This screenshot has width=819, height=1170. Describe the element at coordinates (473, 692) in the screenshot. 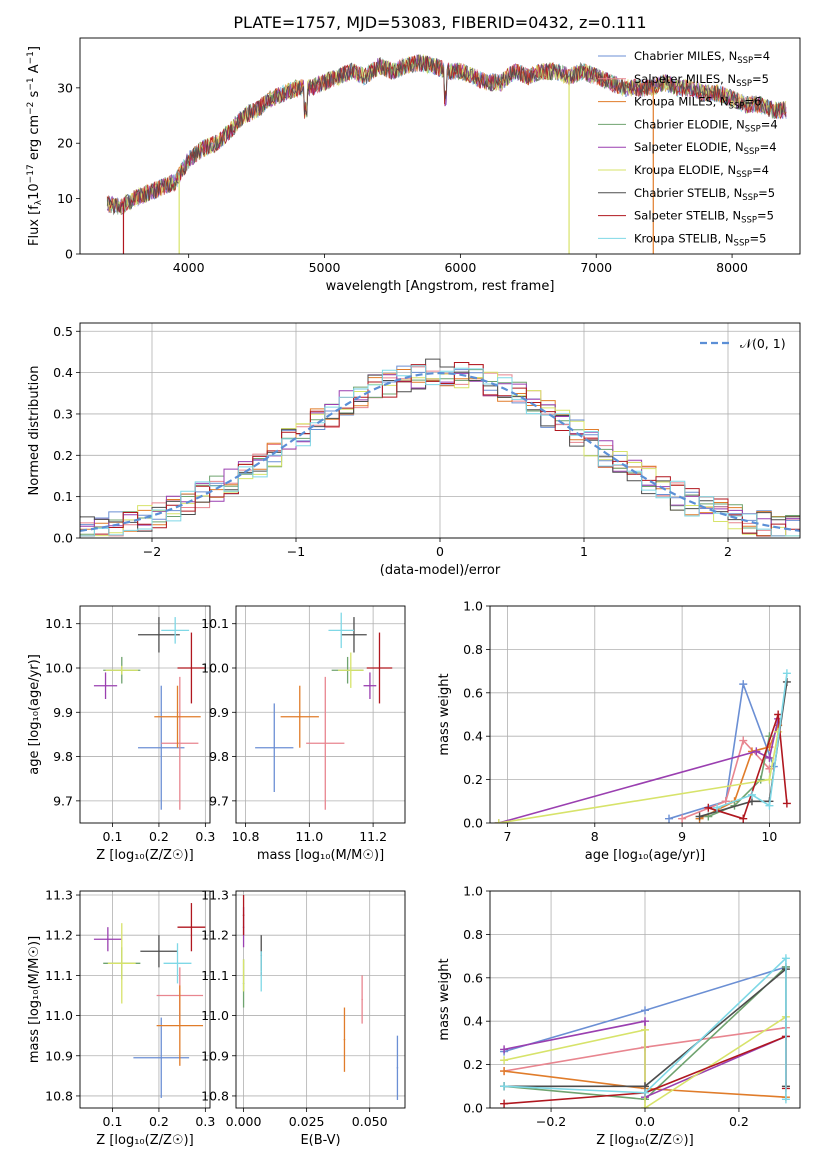

I see `y-tick-label: 0.6` at that location.